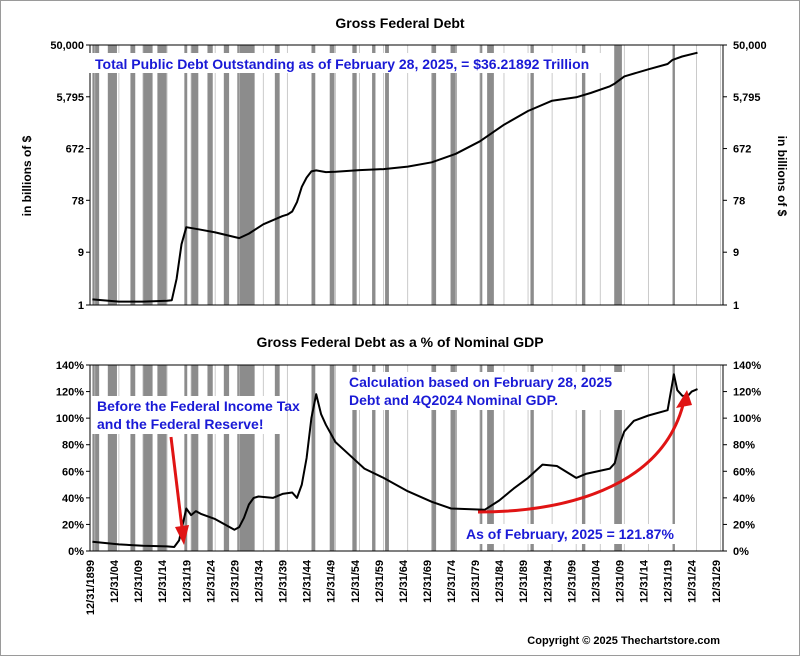 This screenshot has width=800, height=656. Describe the element at coordinates (180, 424) in the screenshot. I see `tax-note-line-2: and the Federal Reserve!` at that location.